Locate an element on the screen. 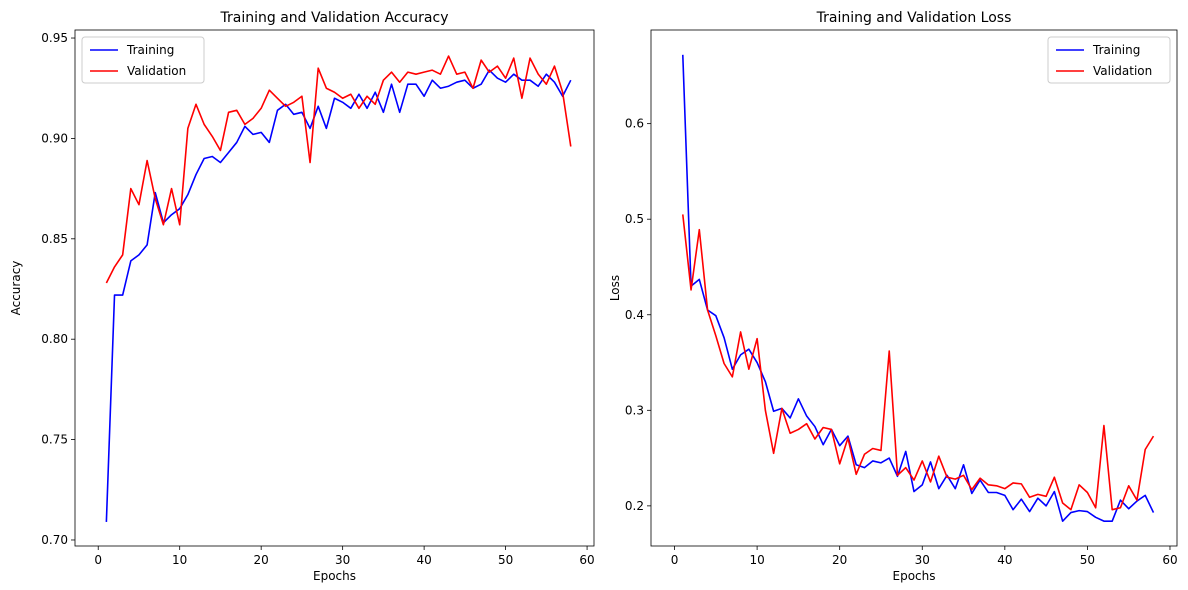  chart2-legend-label-validation: Validation is located at coordinates (1122, 71).